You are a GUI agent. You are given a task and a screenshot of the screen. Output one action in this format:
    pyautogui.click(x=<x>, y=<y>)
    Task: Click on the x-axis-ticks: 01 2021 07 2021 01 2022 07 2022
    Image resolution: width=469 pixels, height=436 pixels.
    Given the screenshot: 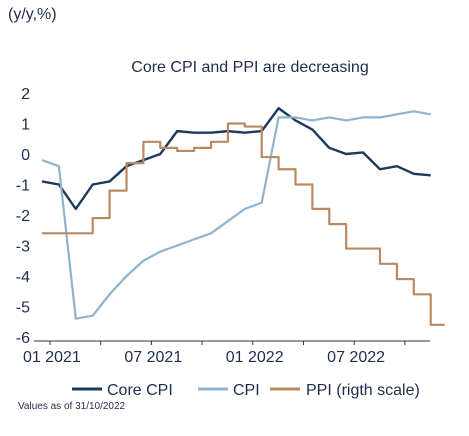 What is the action you would take?
    pyautogui.click(x=214, y=353)
    